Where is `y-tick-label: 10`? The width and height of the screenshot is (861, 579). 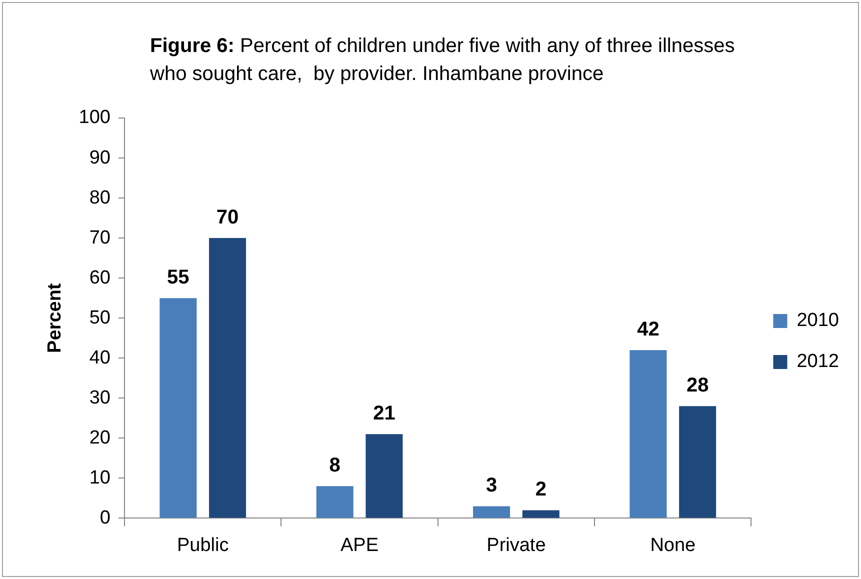
y-tick-label: 10 is located at coordinates (99, 477).